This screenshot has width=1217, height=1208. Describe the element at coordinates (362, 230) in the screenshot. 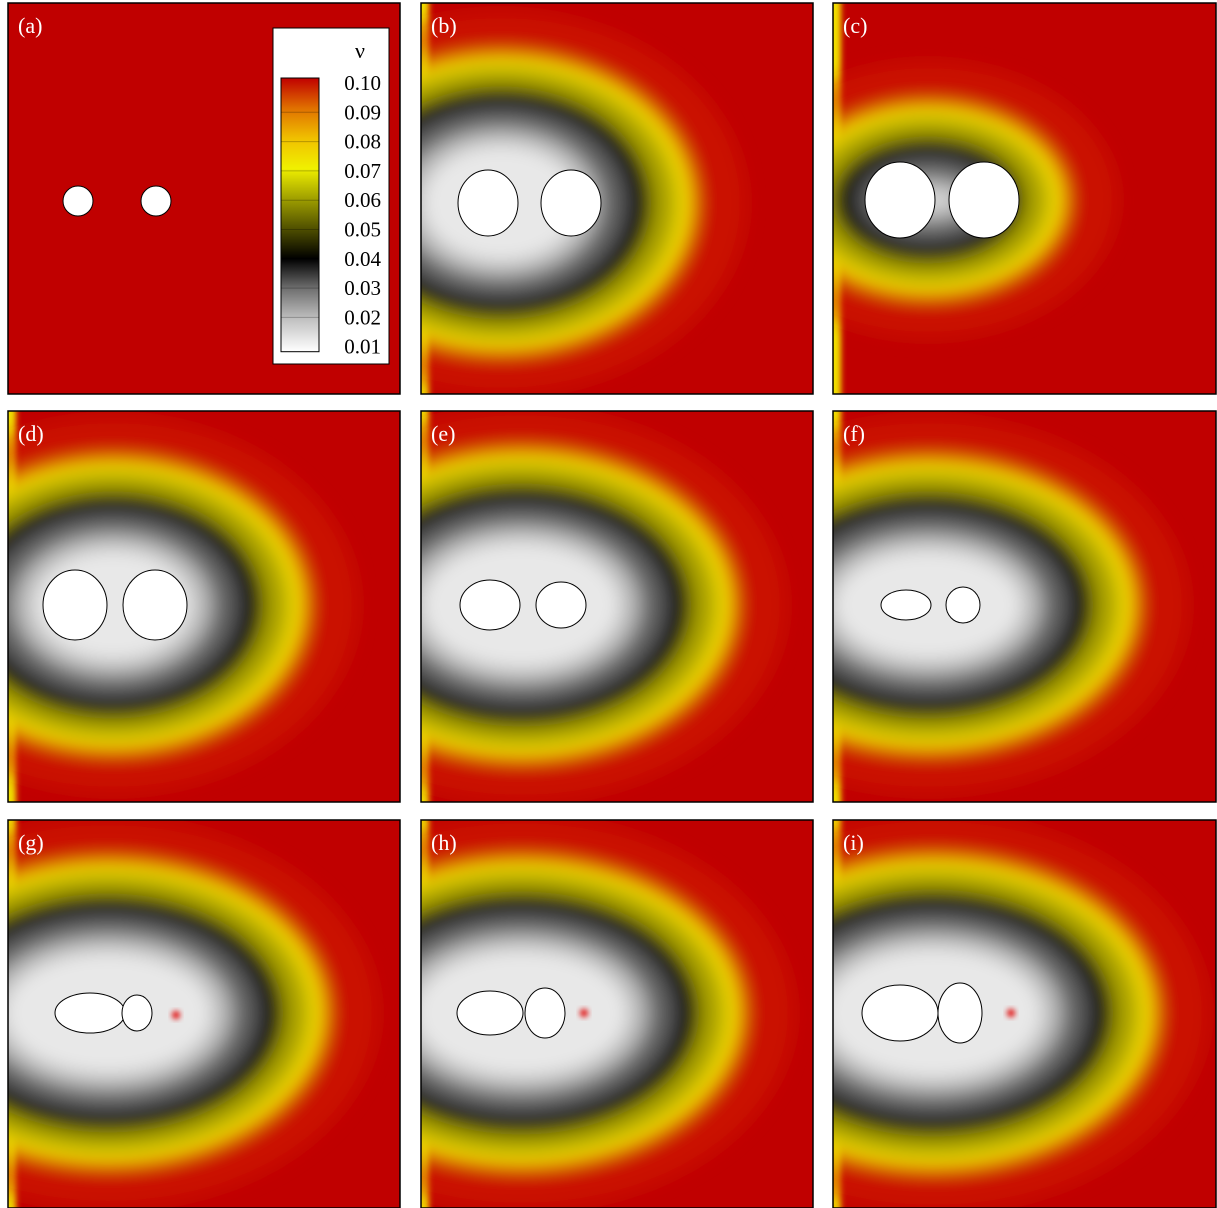

I see `colorbar-tick-label: 0.05` at that location.